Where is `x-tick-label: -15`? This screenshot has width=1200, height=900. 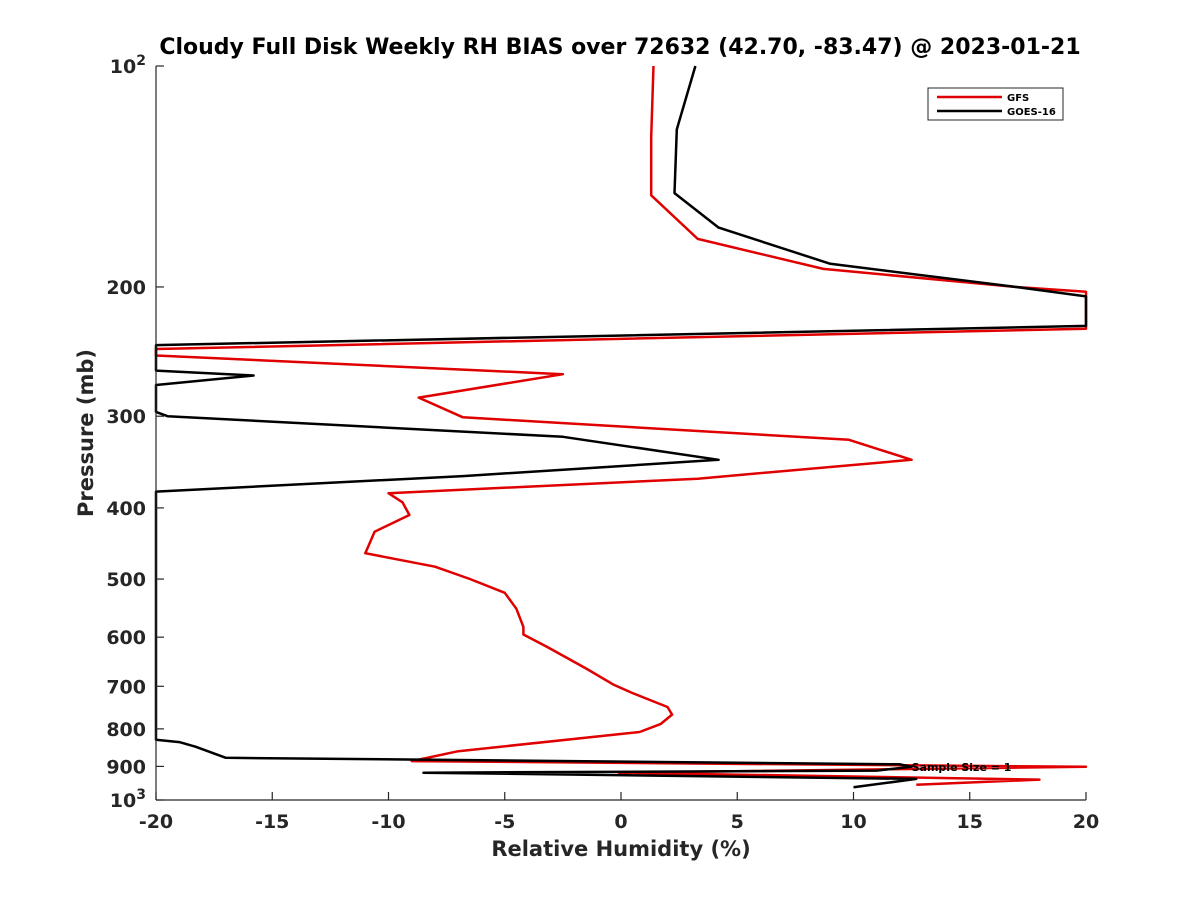
x-tick-label: -15 is located at coordinates (272, 822).